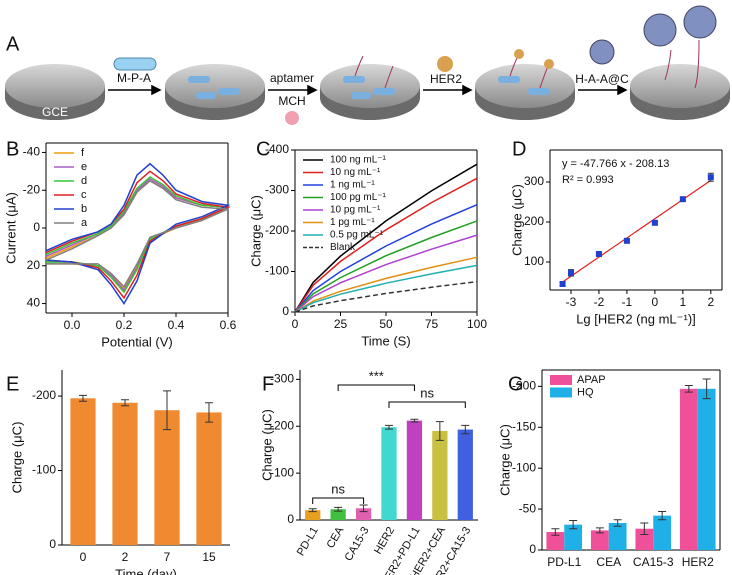 The image size is (732, 575). What do you see at coordinates (124, 325) in the screenshot?
I see `x-tick-label: 0.2` at bounding box center [124, 325].